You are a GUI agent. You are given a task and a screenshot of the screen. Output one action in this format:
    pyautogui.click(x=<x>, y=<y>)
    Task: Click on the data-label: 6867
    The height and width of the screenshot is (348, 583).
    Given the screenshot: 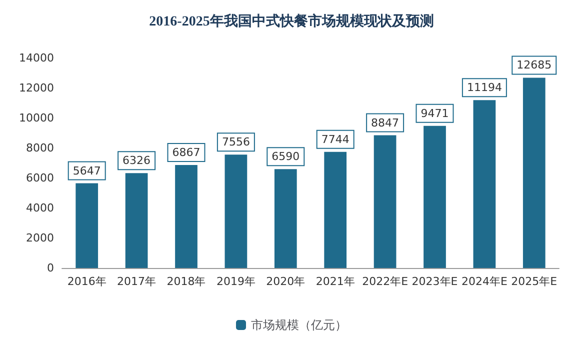 What is the action you would take?
    pyautogui.click(x=186, y=152)
    